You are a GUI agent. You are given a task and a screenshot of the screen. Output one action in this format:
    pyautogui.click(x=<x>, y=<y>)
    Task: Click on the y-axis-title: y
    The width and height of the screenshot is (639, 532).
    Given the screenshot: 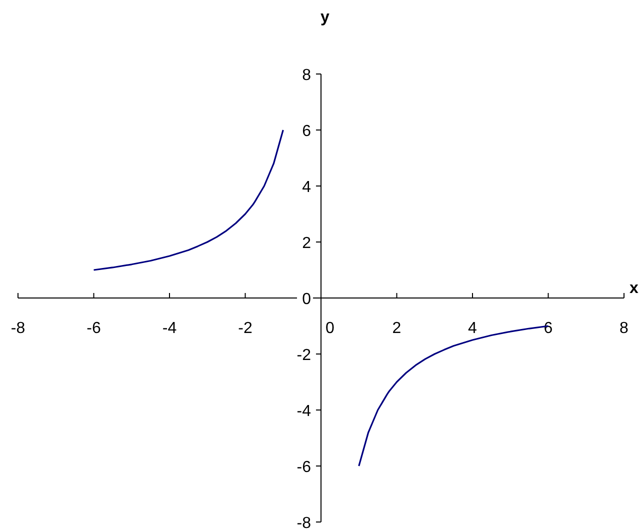 What is the action you would take?
    pyautogui.click(x=325, y=17)
    